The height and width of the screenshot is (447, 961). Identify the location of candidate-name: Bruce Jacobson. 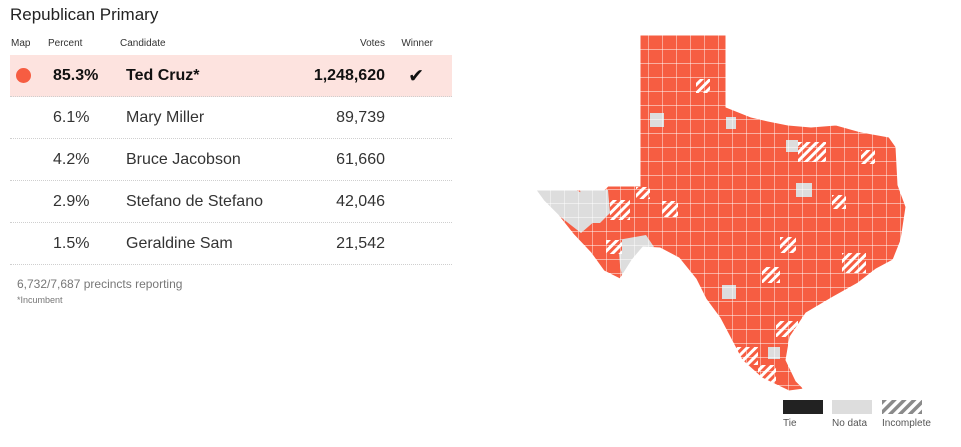
(183, 159).